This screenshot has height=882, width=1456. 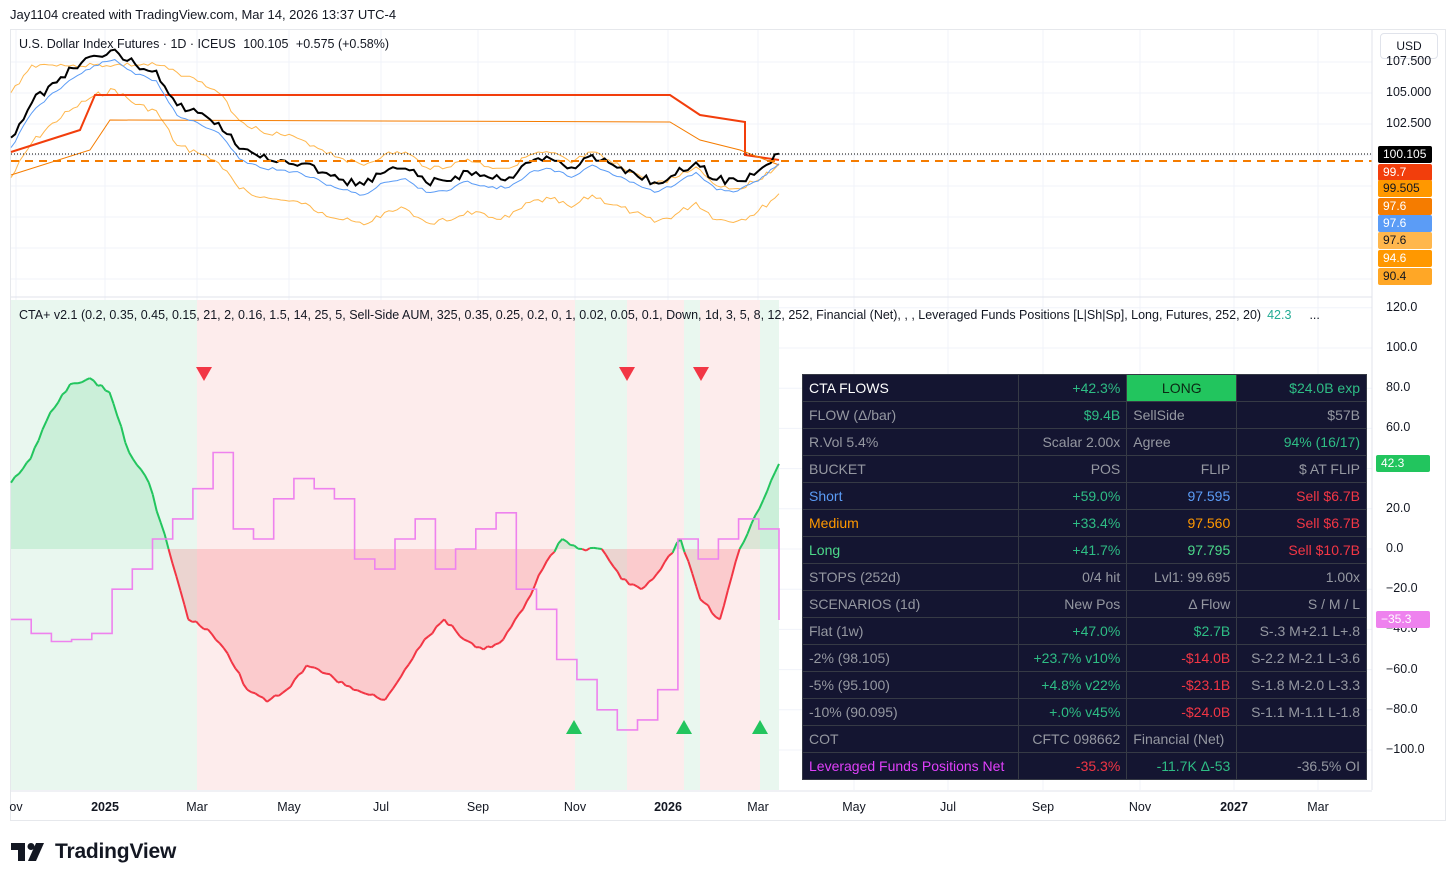 I want to click on table-cell: Short, so click(x=910, y=496).